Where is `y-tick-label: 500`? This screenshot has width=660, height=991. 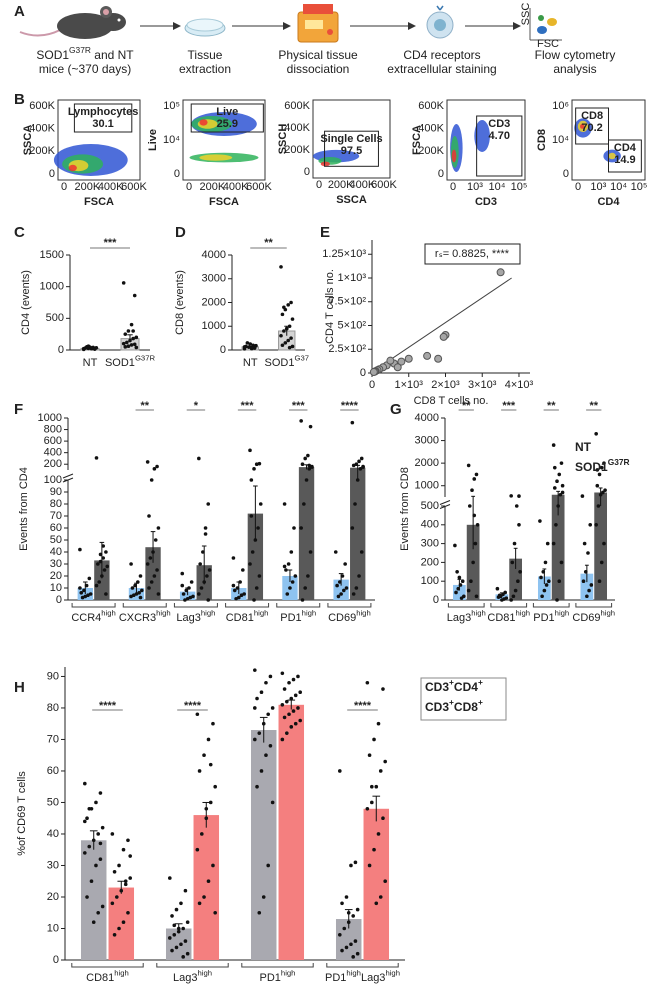 y-tick-label: 500 is located at coordinates (430, 506).